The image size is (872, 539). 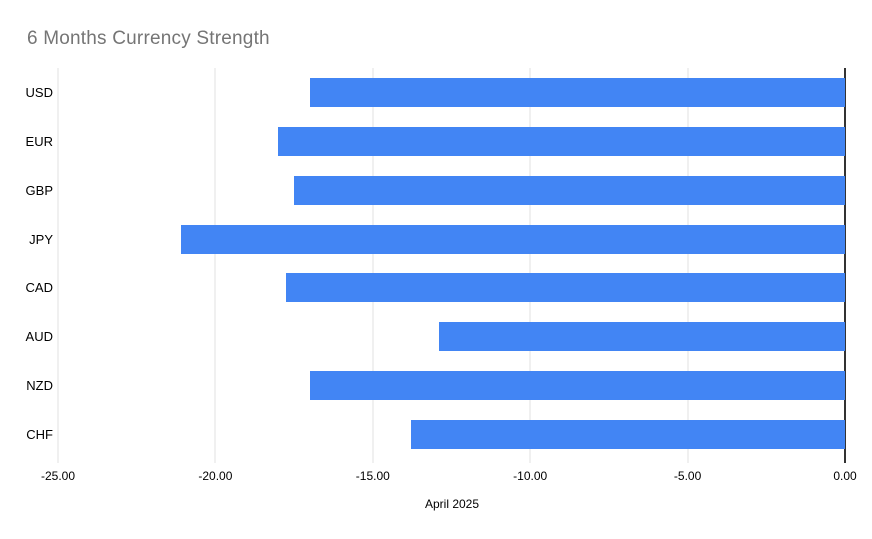 What do you see at coordinates (39, 337) in the screenshot?
I see `y-axis-label: AUD` at bounding box center [39, 337].